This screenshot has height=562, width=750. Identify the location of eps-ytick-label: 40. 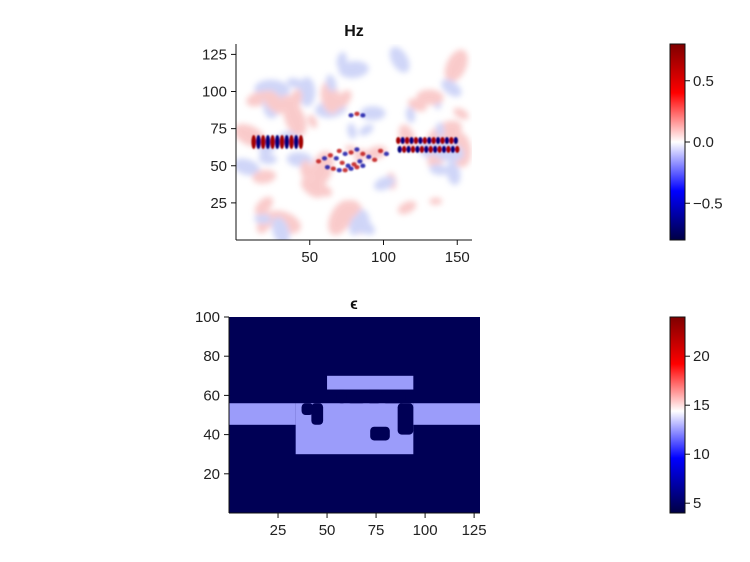
(211, 435).